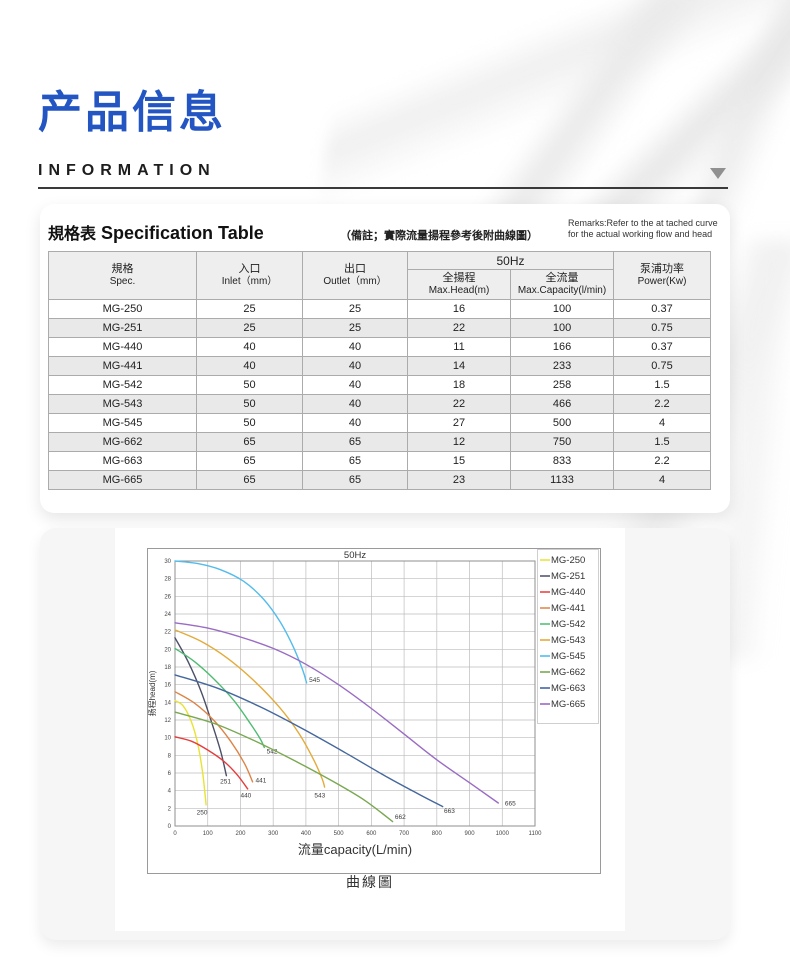 This screenshot has height=972, width=790. Describe the element at coordinates (182, 233) in the screenshot. I see `spec-title-en: Specification Table` at that location.